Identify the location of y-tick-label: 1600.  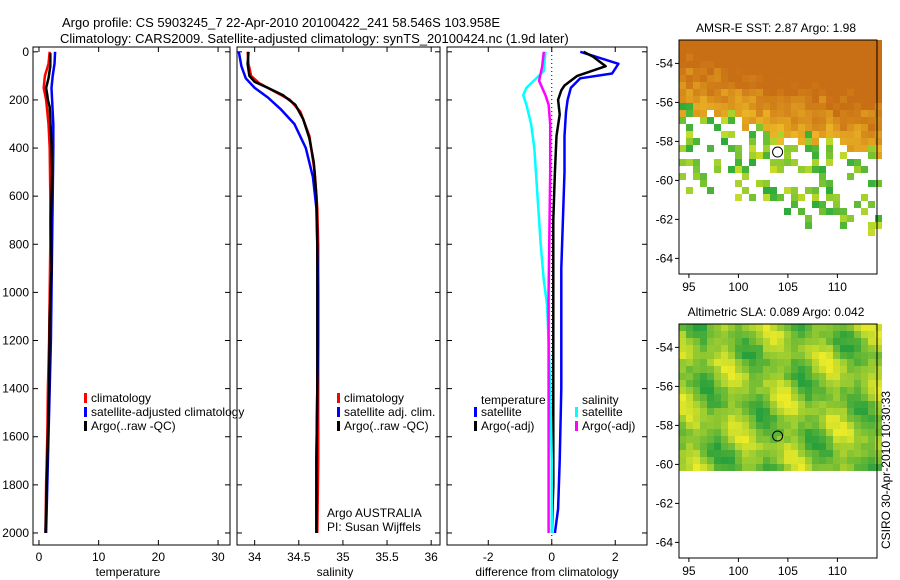
(15, 437).